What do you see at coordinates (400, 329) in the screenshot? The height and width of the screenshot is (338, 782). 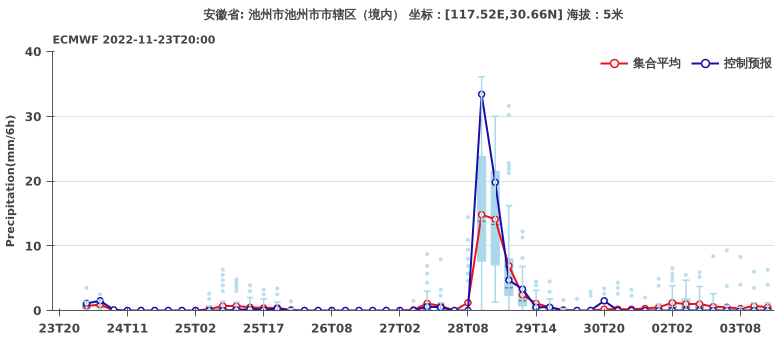 I see `x-tick-label: 27T02` at bounding box center [400, 329].